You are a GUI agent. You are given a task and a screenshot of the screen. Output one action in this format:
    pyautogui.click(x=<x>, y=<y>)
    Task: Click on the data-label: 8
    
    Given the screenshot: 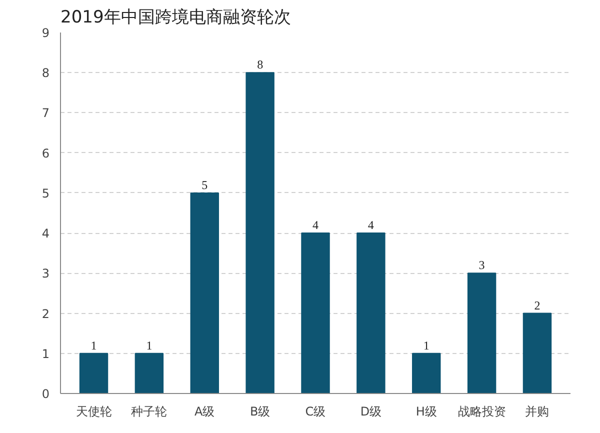 What is the action you would take?
    pyautogui.click(x=260, y=65)
    